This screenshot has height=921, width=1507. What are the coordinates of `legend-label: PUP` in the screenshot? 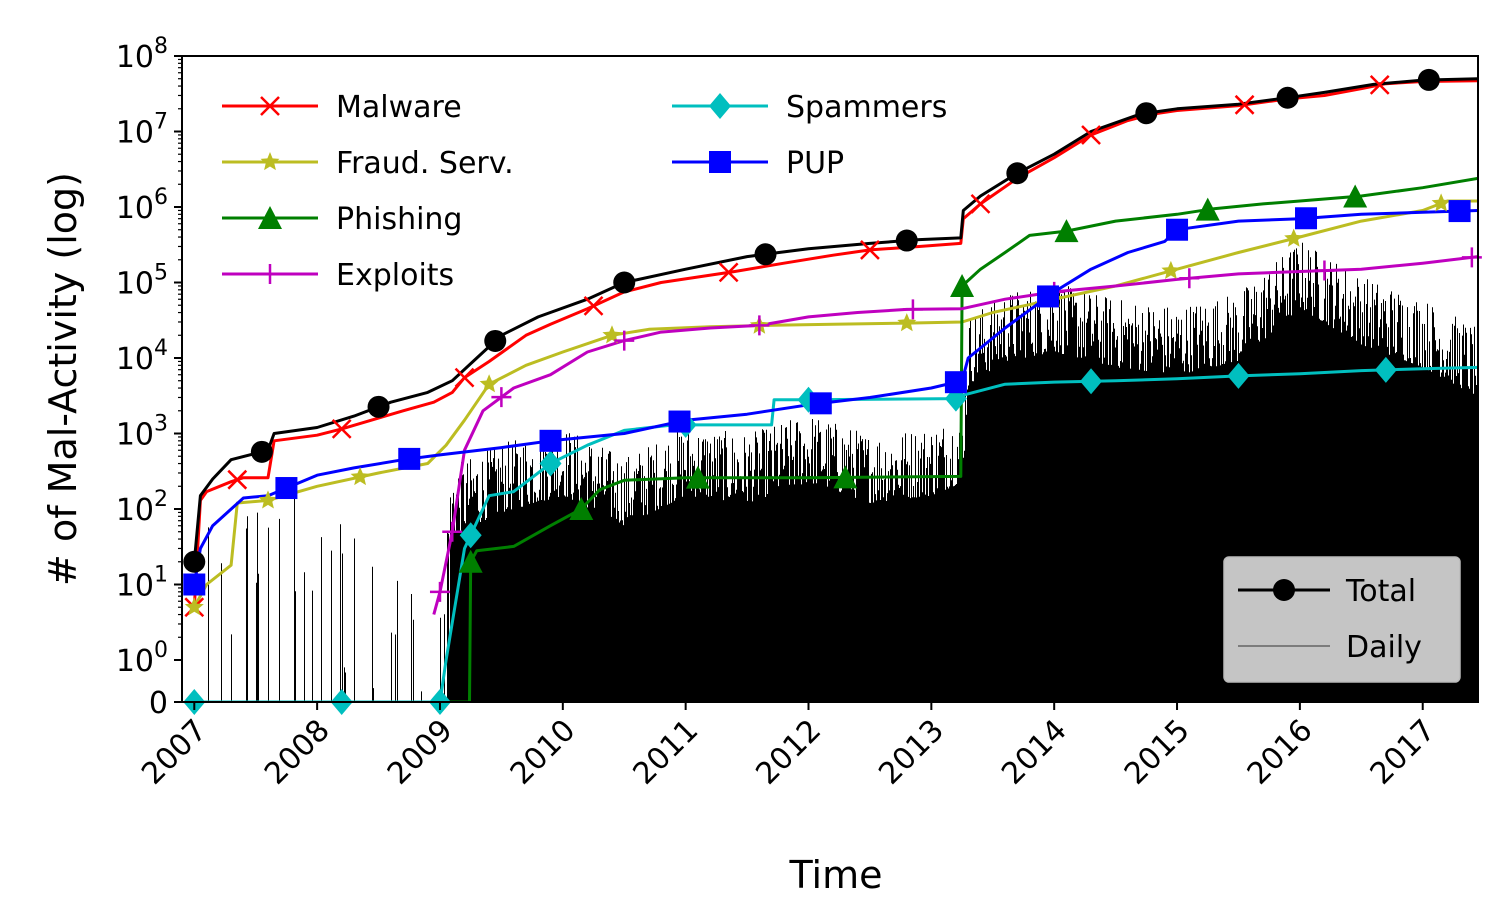 It's located at (815, 163).